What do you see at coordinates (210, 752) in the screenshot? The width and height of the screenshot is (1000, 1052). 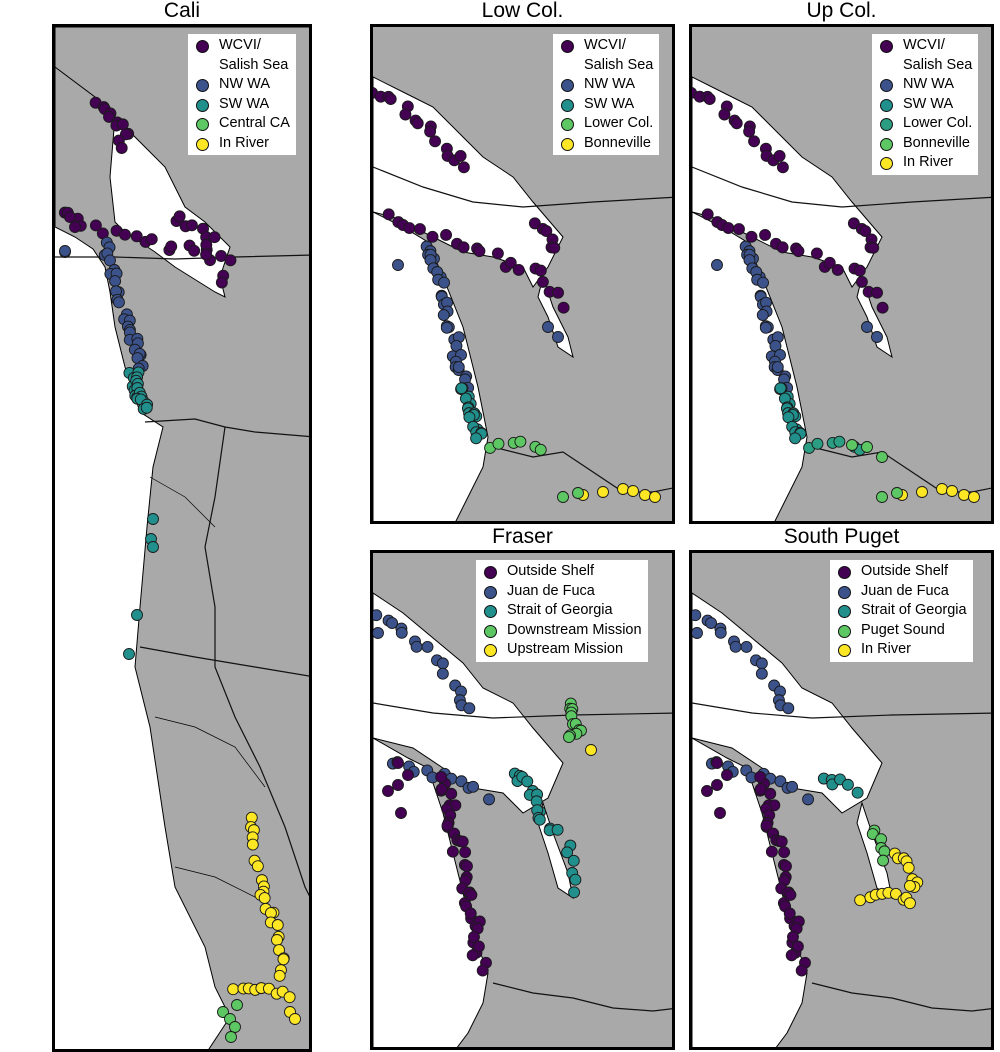 I see `river` at bounding box center [210, 752].